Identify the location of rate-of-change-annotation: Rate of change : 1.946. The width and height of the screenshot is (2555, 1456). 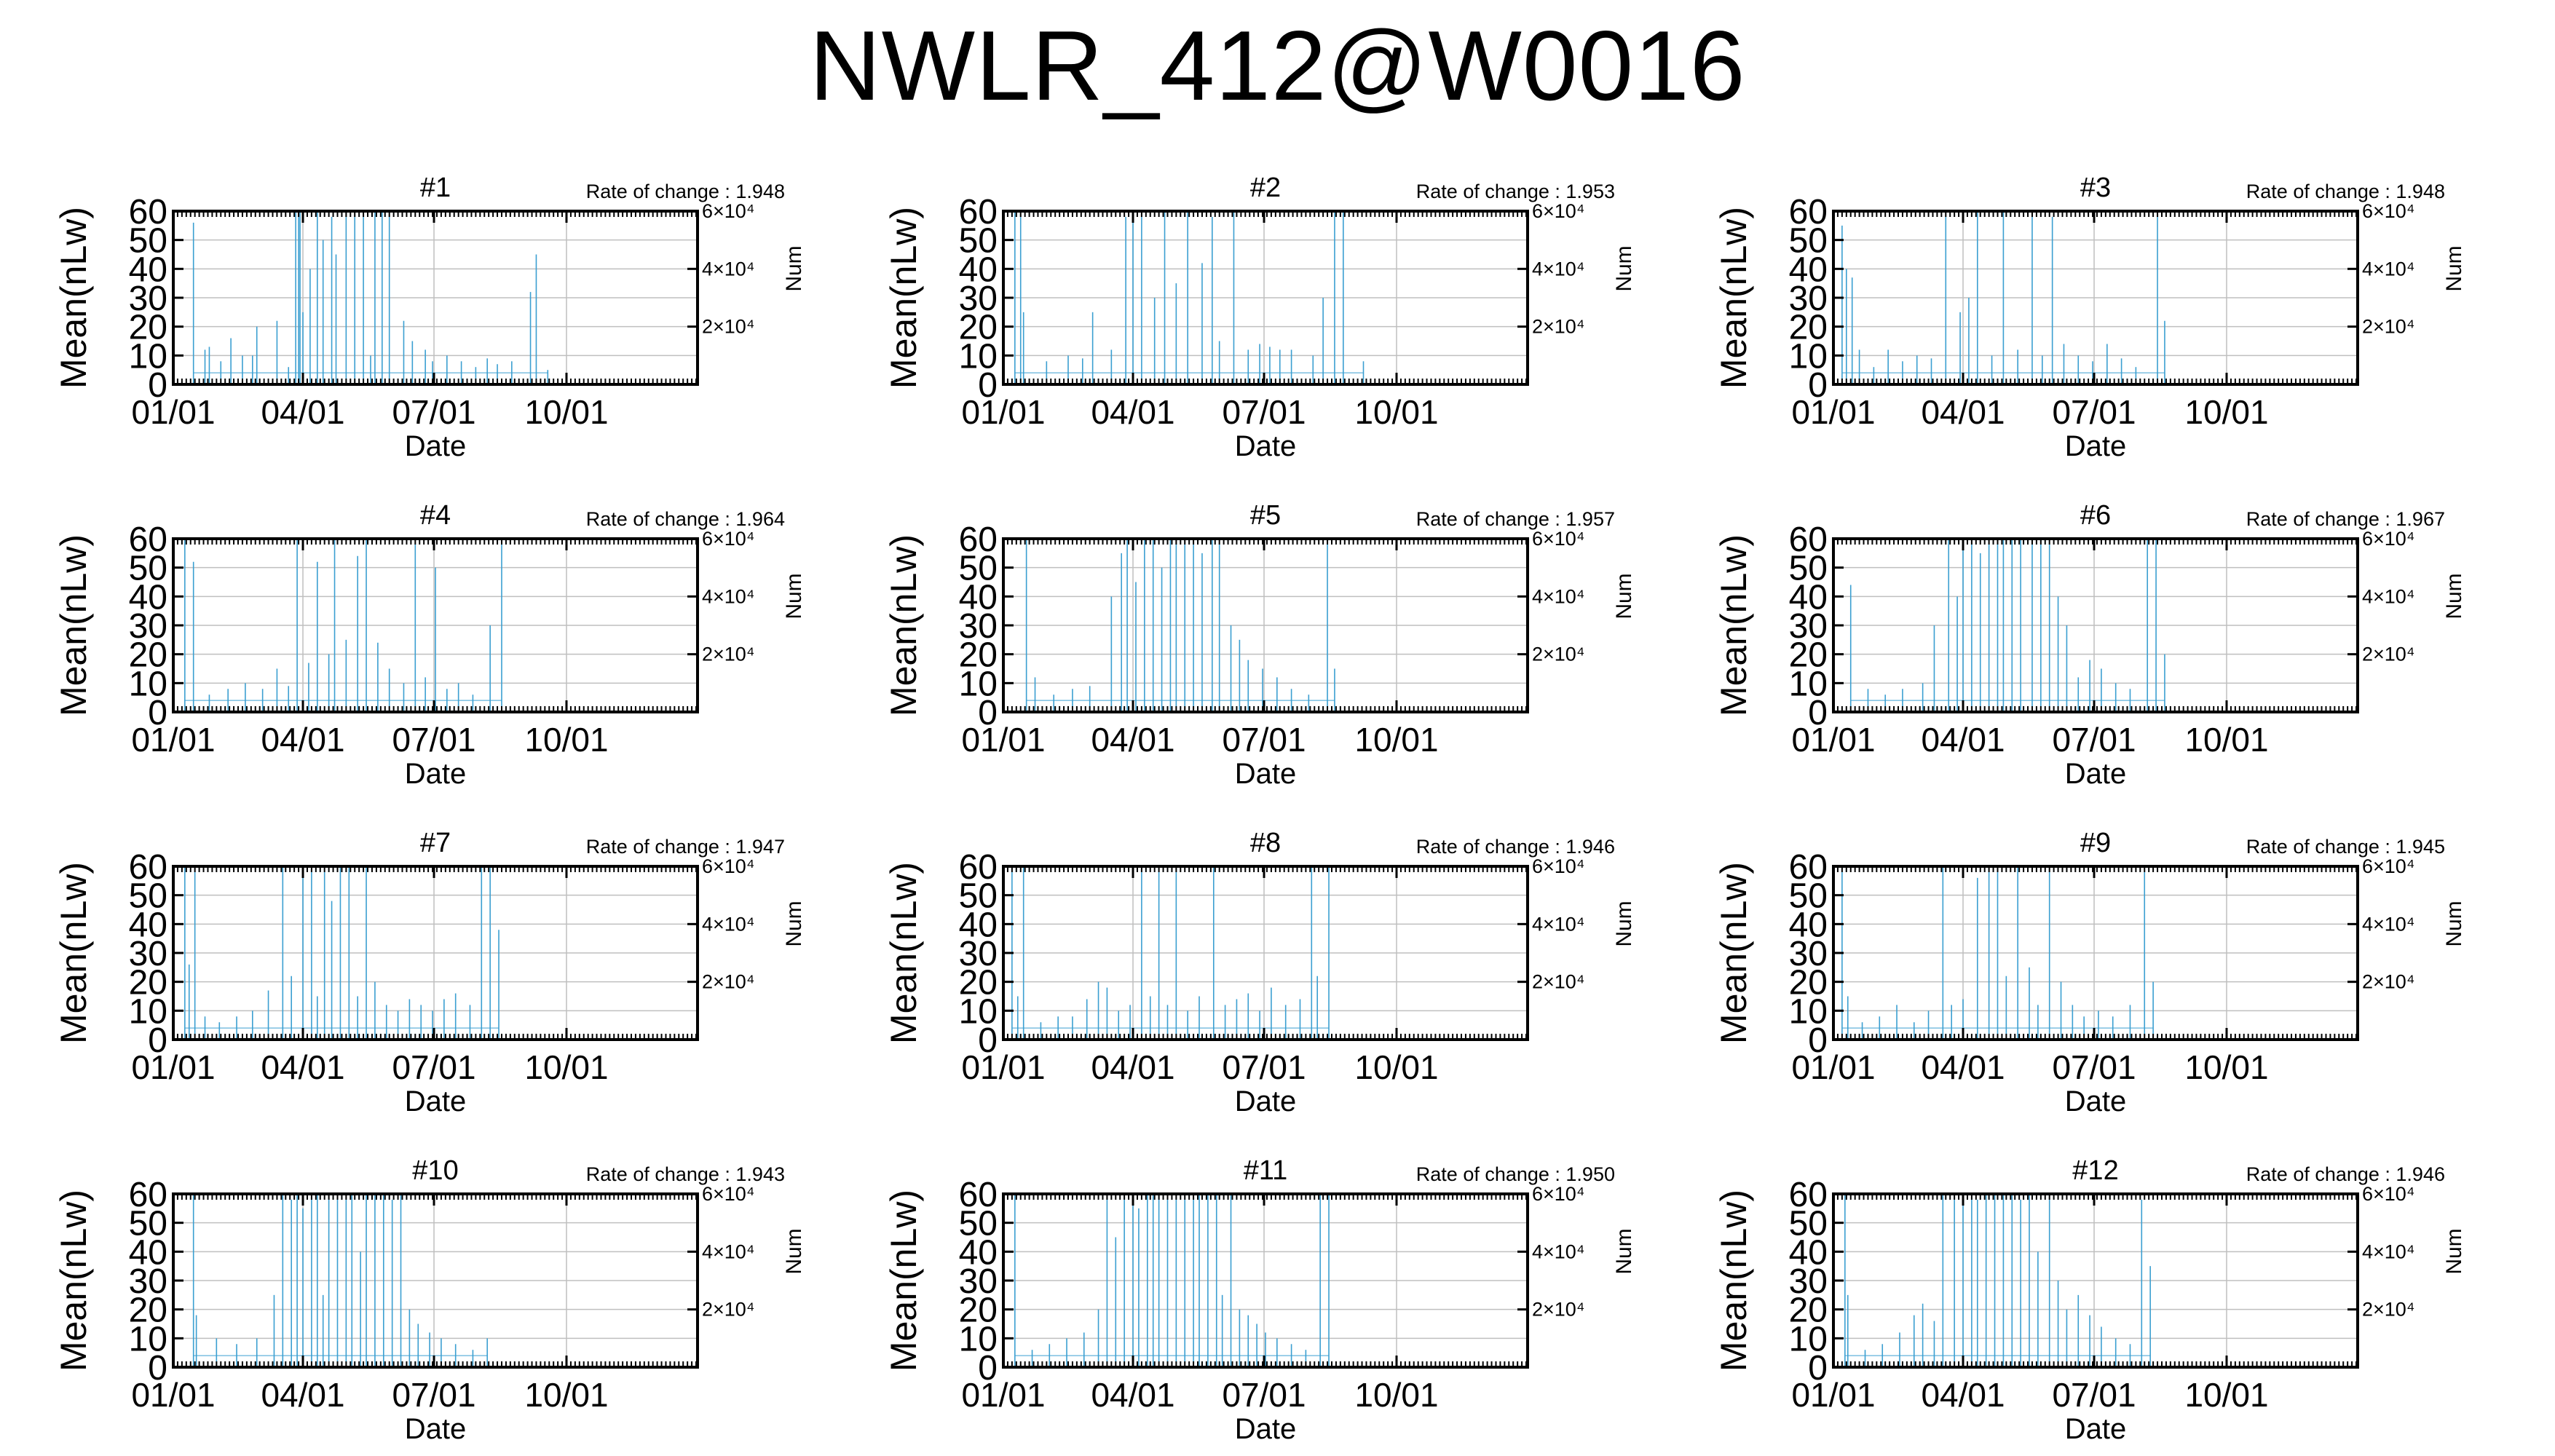
(1515, 847).